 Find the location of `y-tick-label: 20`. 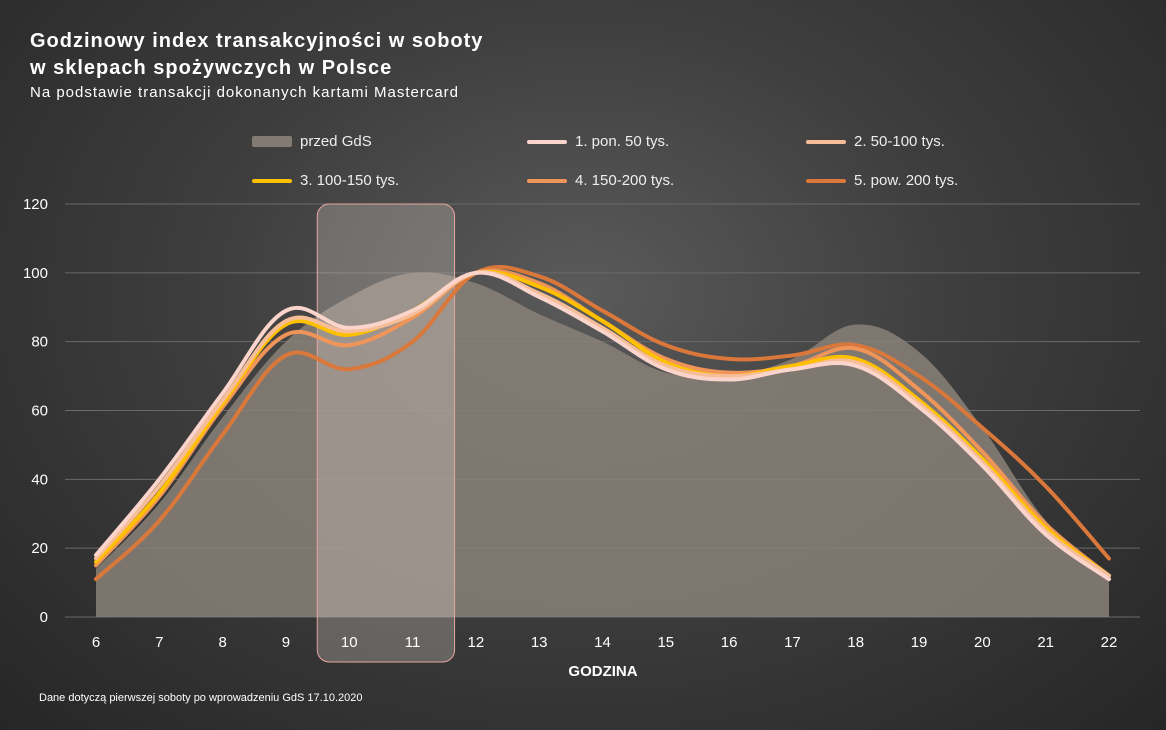

y-tick-label: 20 is located at coordinates (39, 548).